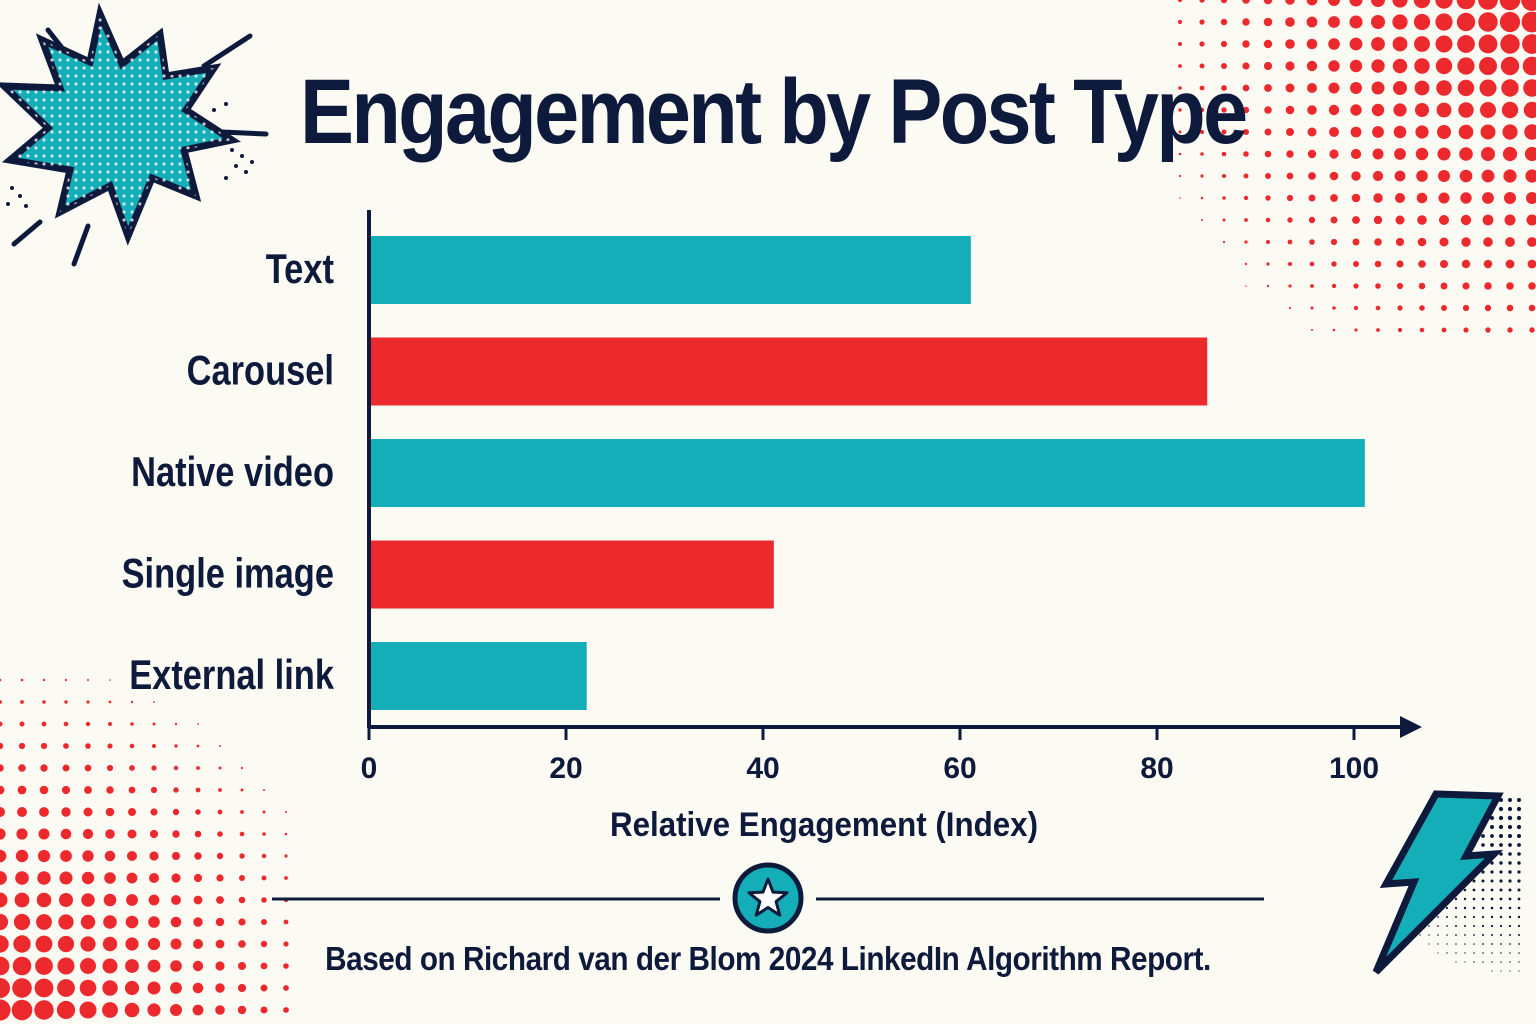 The image size is (1536, 1024). I want to click on category-label: Text, so click(300, 268).